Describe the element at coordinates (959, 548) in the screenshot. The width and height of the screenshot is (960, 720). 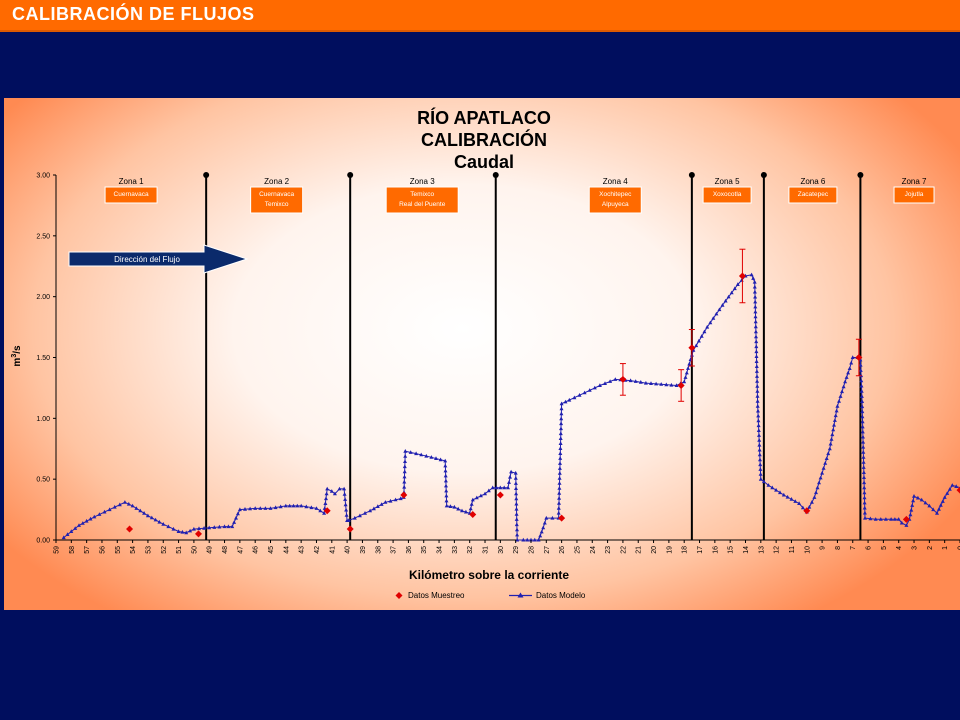
I see `x-tick-label: 0` at that location.